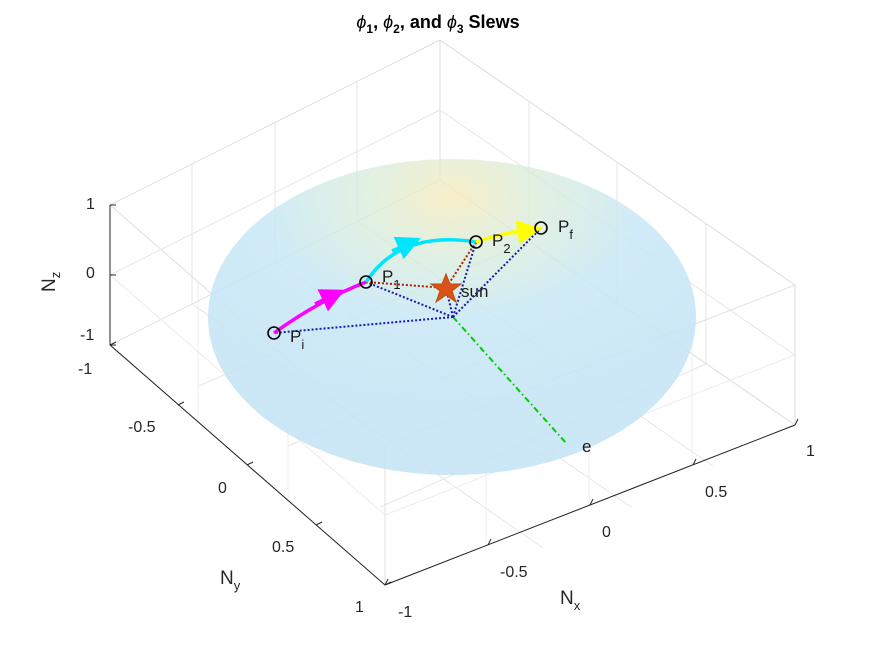 This screenshot has height=656, width=875. I want to click on slew-phi1-arrow, so click(329, 300).